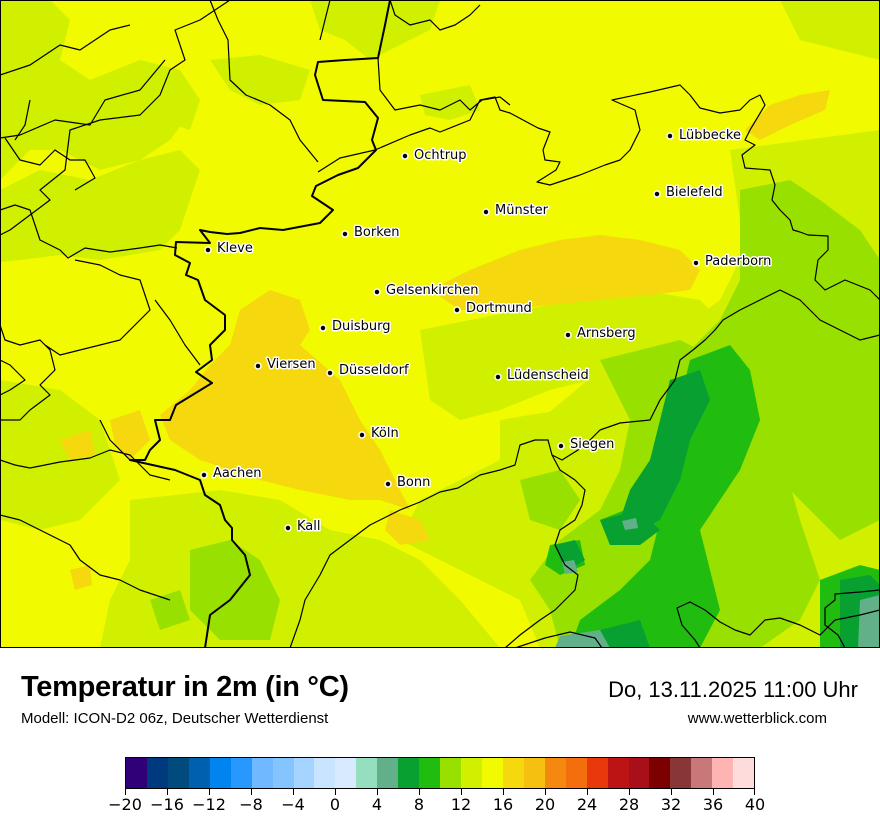 The width and height of the screenshot is (880, 830). I want to click on city-bonn: Bonn, so click(408, 483).